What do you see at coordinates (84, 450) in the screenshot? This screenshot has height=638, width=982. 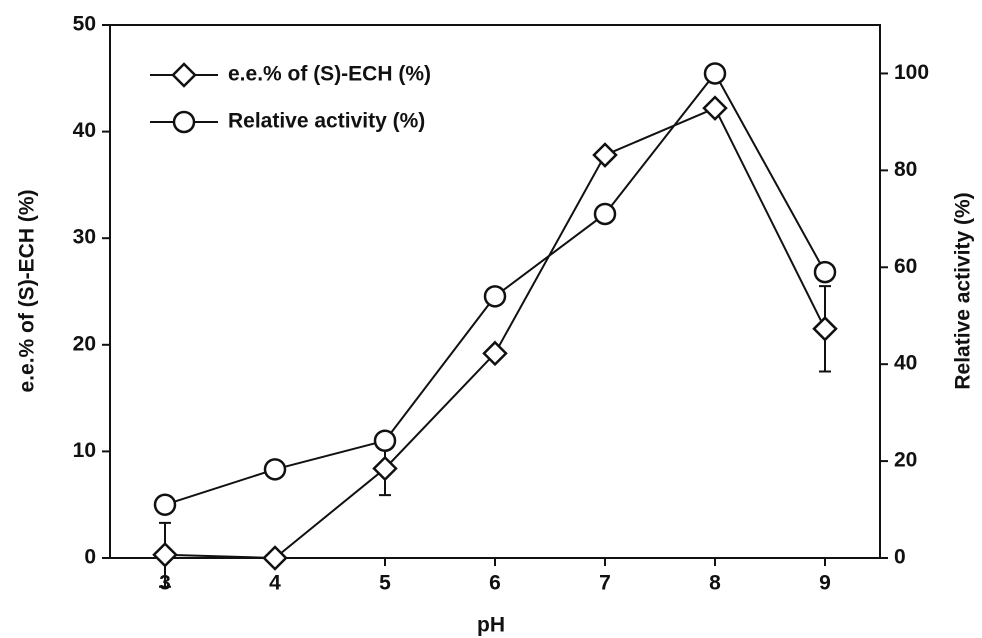 I see `y-tick-label: 10` at bounding box center [84, 450].